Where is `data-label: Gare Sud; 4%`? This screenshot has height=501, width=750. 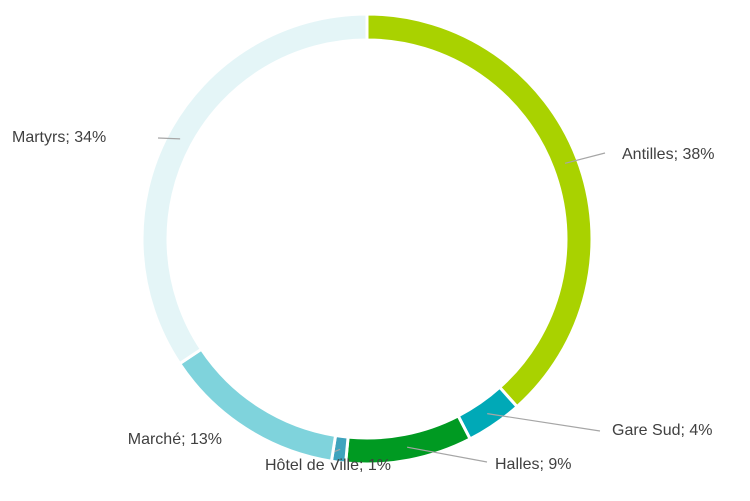 data-label: Gare Sud; 4% is located at coordinates (662, 430).